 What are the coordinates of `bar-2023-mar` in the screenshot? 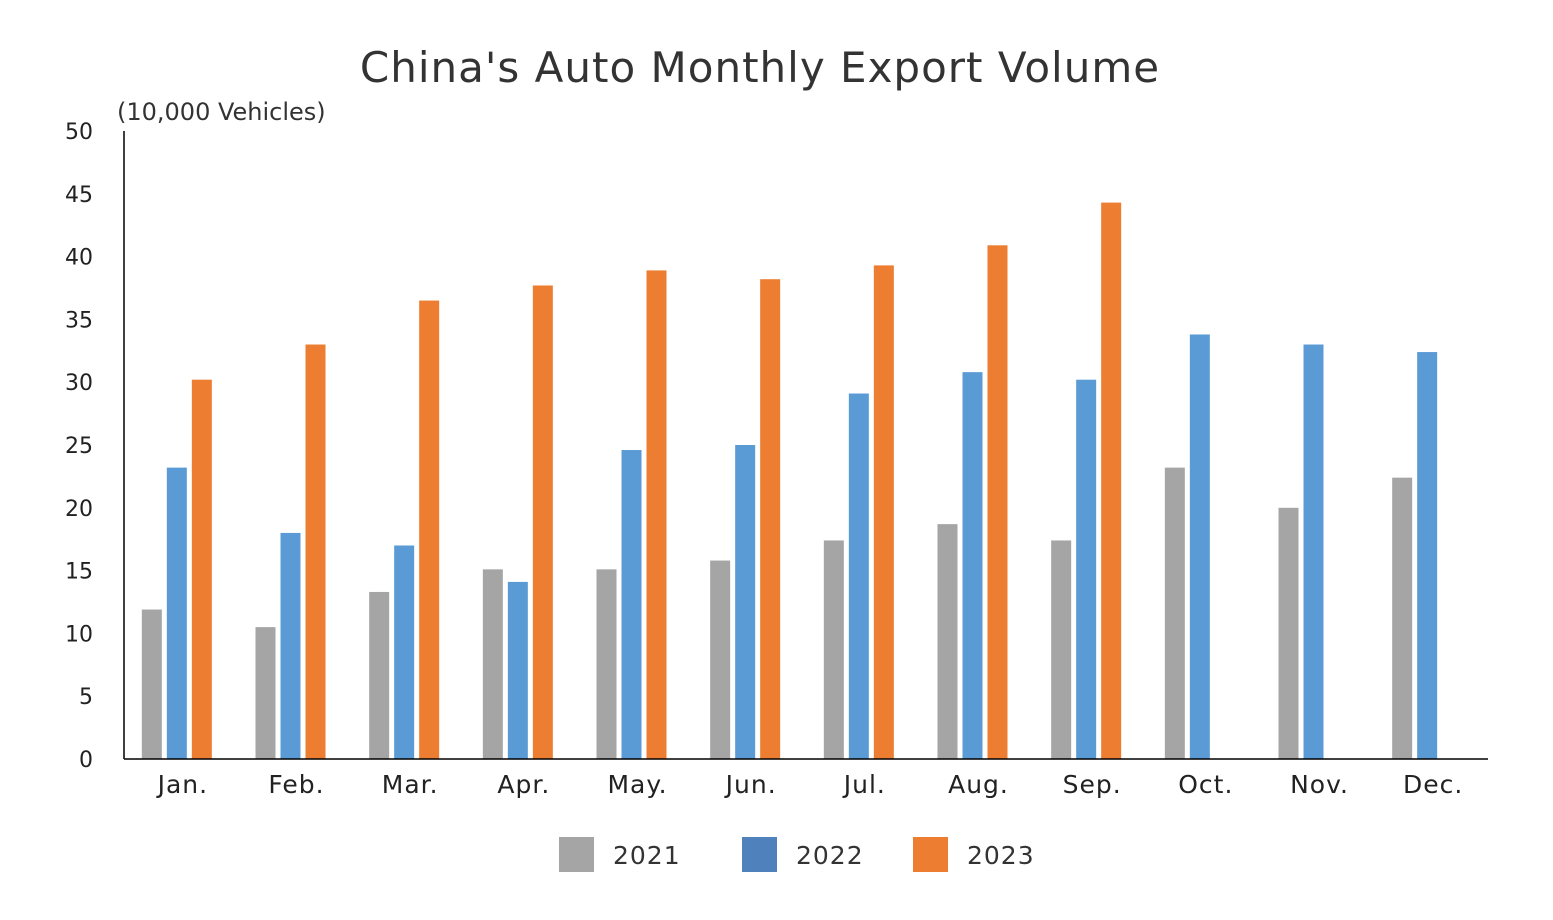 It's located at (429, 529).